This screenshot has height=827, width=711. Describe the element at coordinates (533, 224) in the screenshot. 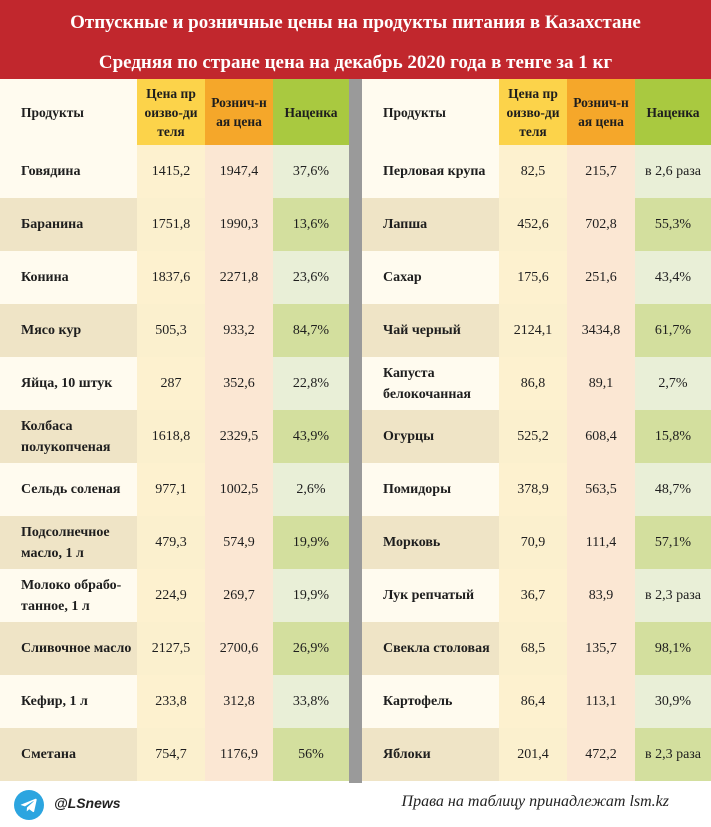

I see `producer-price-cell: 452,6` at that location.